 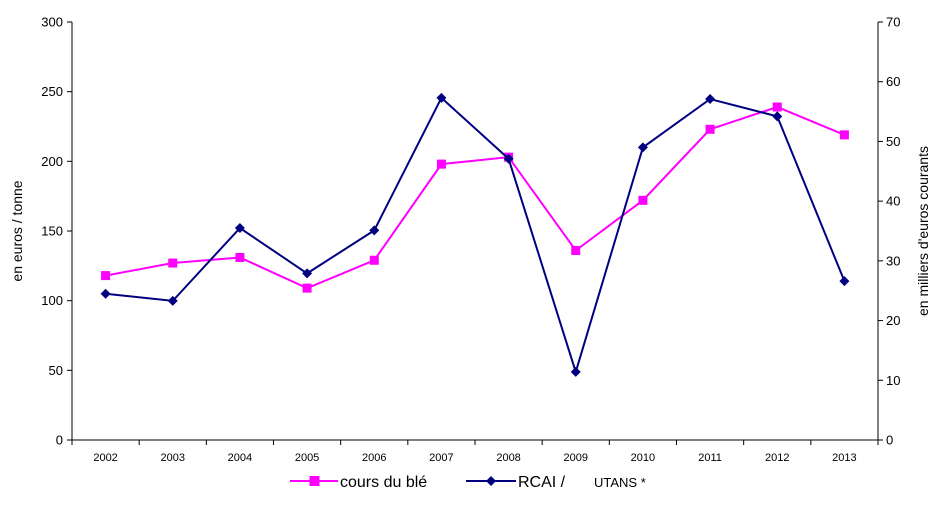 I want to click on right-tick-label: 70, so click(x=893, y=22).